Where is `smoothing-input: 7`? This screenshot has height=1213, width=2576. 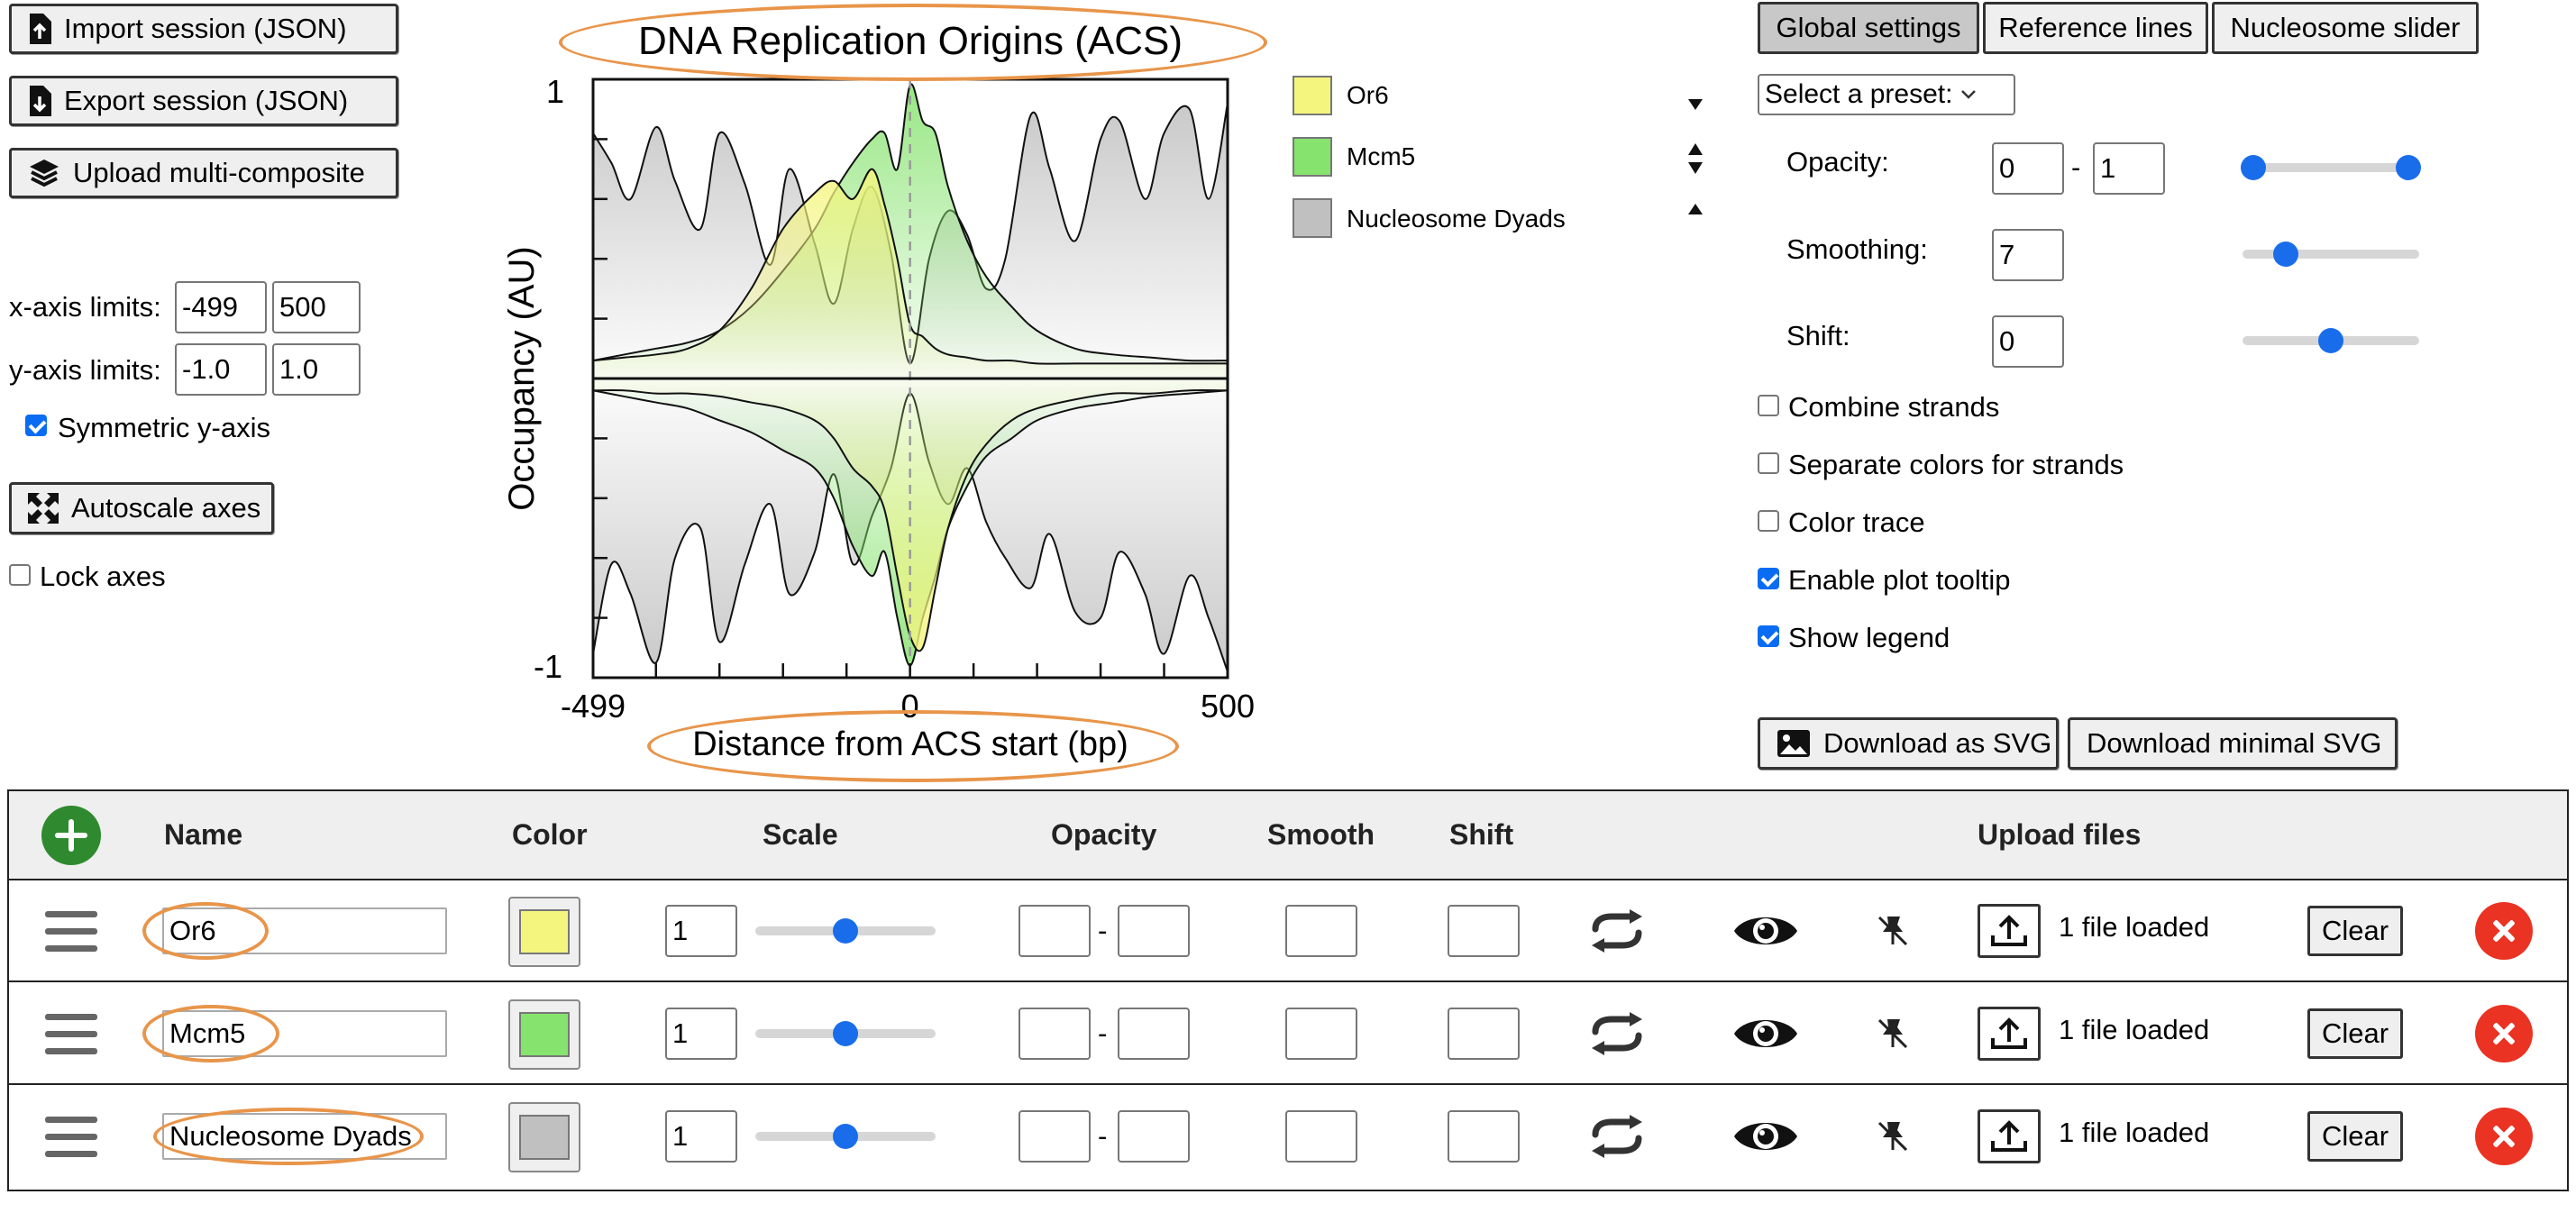 smoothing-input: 7 is located at coordinates (2028, 255).